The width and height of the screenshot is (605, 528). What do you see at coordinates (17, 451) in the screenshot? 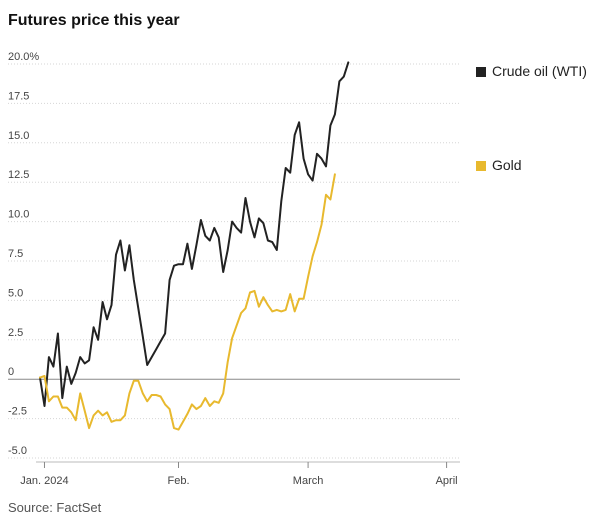
I see `y-tick-label: -5.0` at bounding box center [17, 451].